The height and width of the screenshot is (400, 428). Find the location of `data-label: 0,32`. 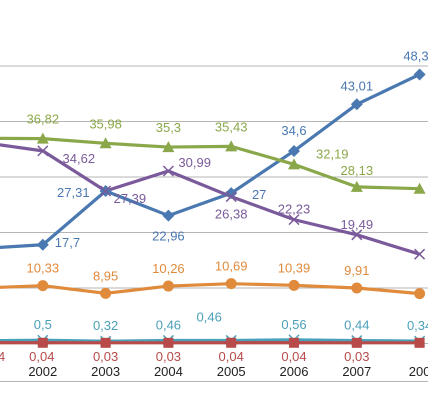

data-label: 0,32 is located at coordinates (105, 325).